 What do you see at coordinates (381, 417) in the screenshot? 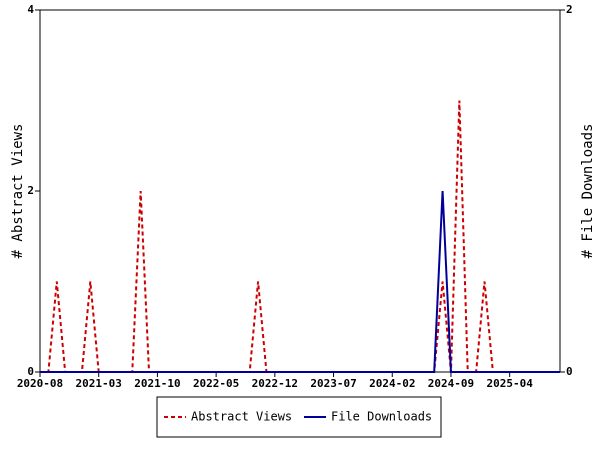
I see `legend-label: File Downloads` at bounding box center [381, 417].